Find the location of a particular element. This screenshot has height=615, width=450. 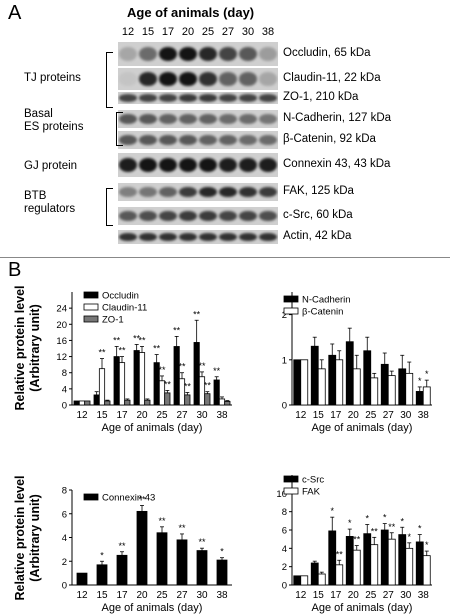

y-axis-label-line2: (Arbitrary unit) is located at coordinates (35, 348).